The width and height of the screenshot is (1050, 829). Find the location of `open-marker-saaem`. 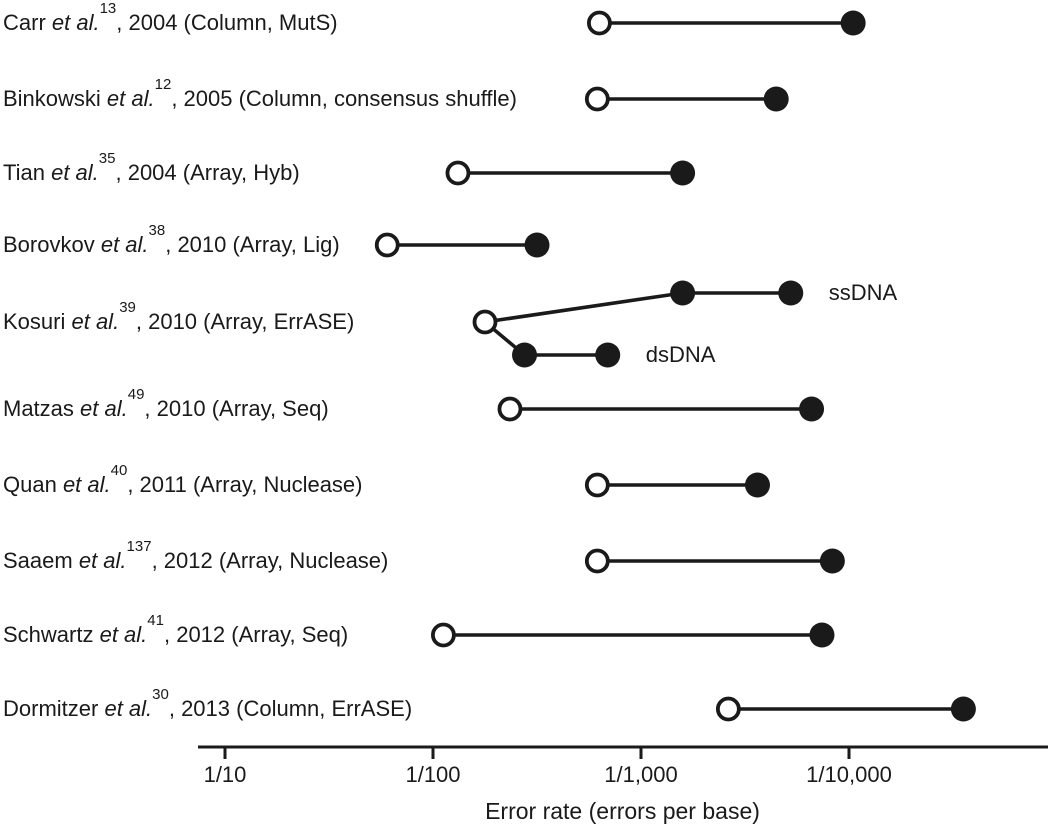

open-marker-saaem is located at coordinates (597, 561).